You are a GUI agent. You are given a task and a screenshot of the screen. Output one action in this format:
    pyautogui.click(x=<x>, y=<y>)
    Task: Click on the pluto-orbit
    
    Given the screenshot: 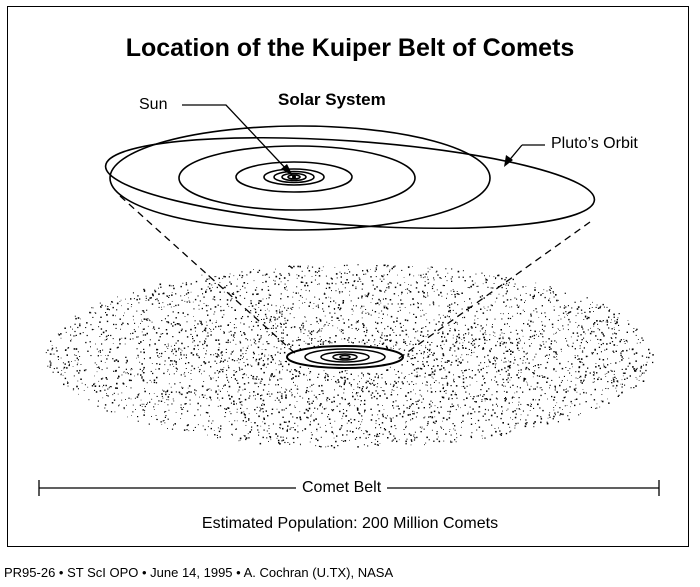 What is the action you would take?
    pyautogui.click(x=350, y=183)
    